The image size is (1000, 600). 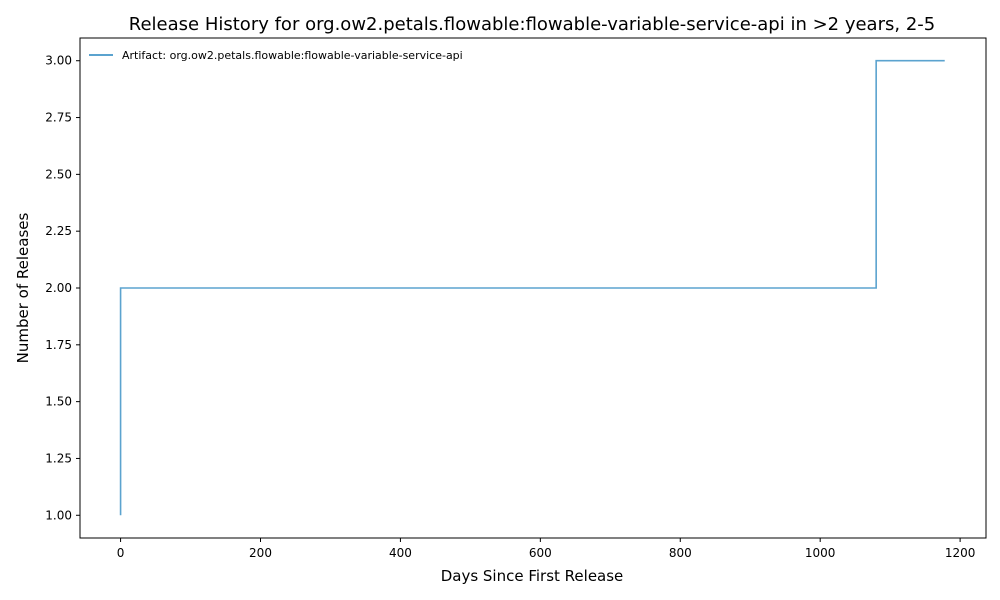 I want to click on x-tick-label: 600, so click(x=540, y=553).